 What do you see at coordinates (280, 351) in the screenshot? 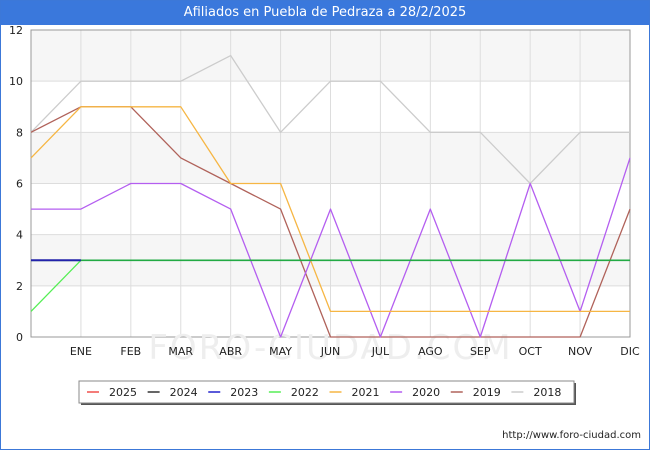
I see `x-tick-label: MAY` at bounding box center [280, 351].